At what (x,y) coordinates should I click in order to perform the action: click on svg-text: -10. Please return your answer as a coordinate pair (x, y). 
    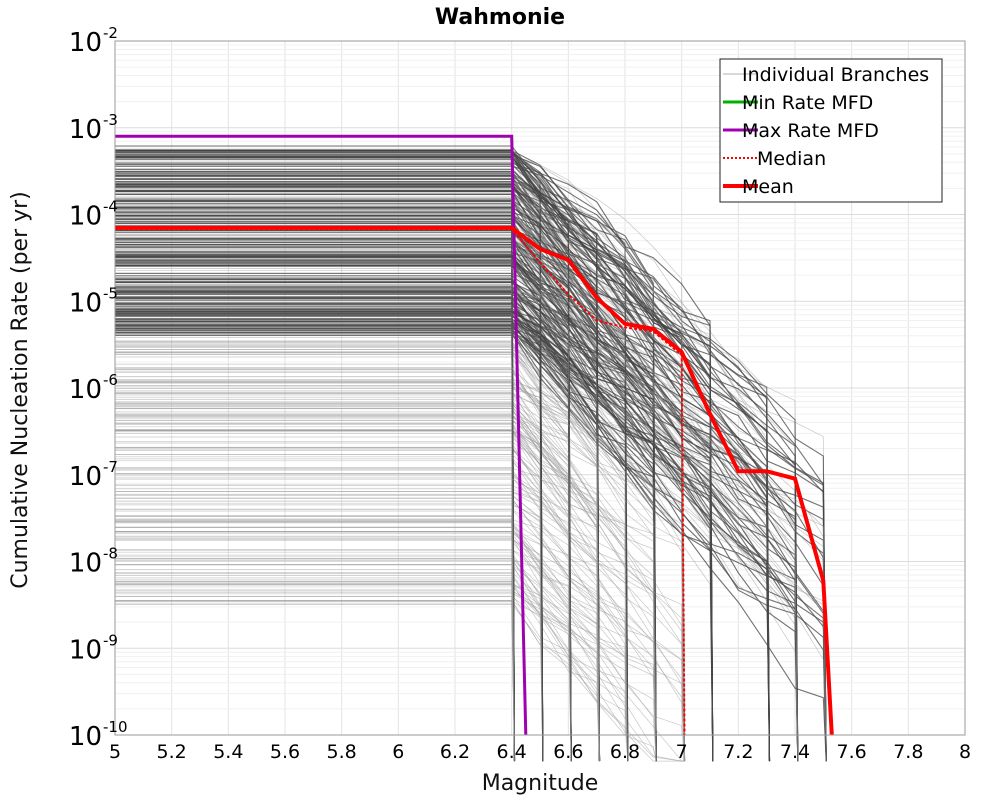
    Looking at the image, I should click on (115, 727).